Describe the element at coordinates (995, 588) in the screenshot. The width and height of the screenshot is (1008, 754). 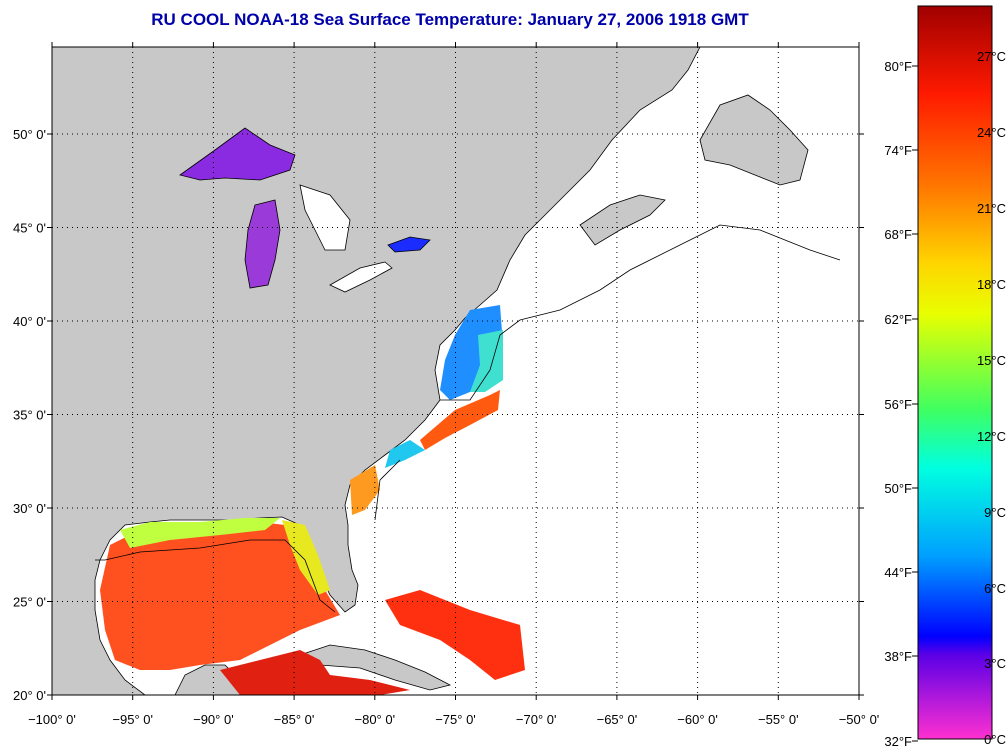
I see `colorbar-c-label: 6°C` at that location.